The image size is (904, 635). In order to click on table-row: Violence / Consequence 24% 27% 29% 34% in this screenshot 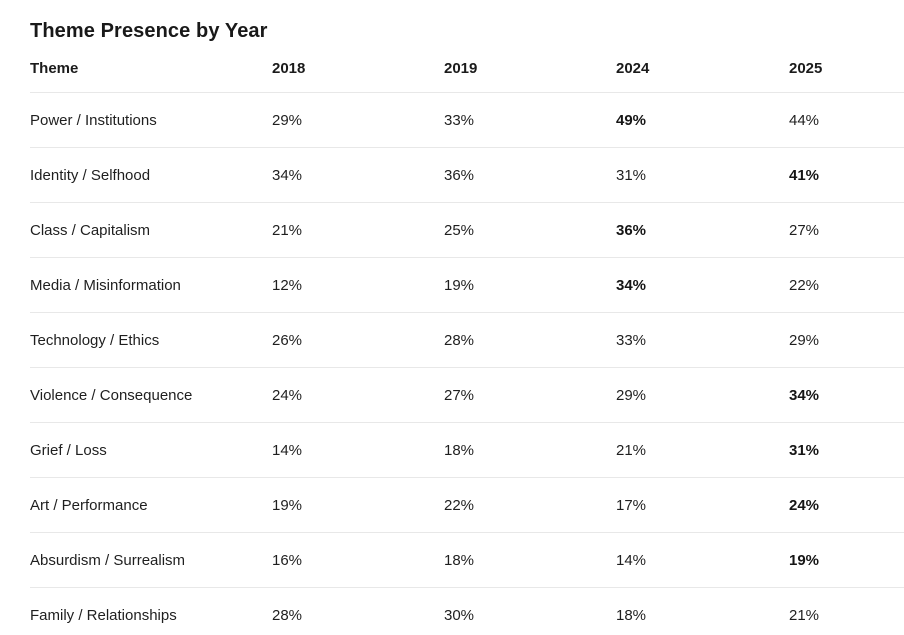, I will do `click(467, 395)`.